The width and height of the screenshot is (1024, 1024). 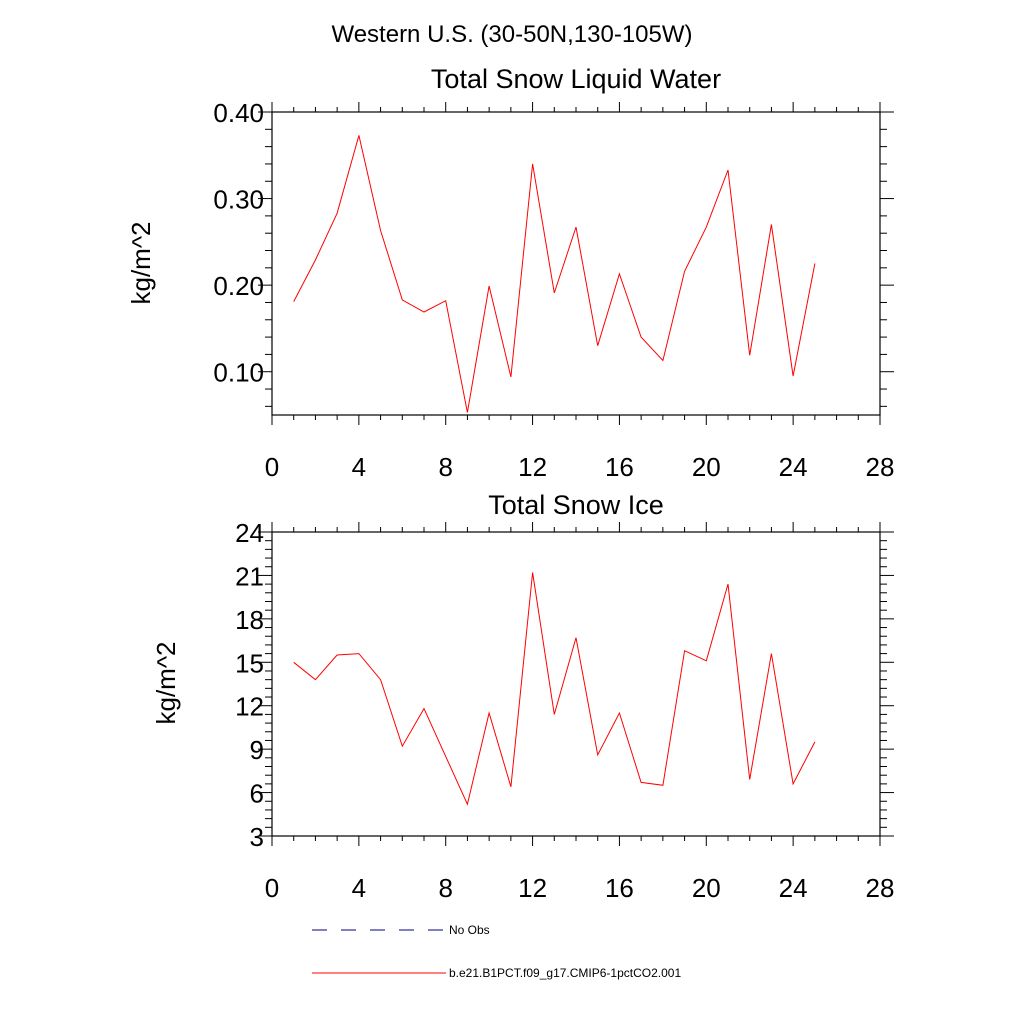 I want to click on y-tick-label: 9, so click(x=257, y=750).